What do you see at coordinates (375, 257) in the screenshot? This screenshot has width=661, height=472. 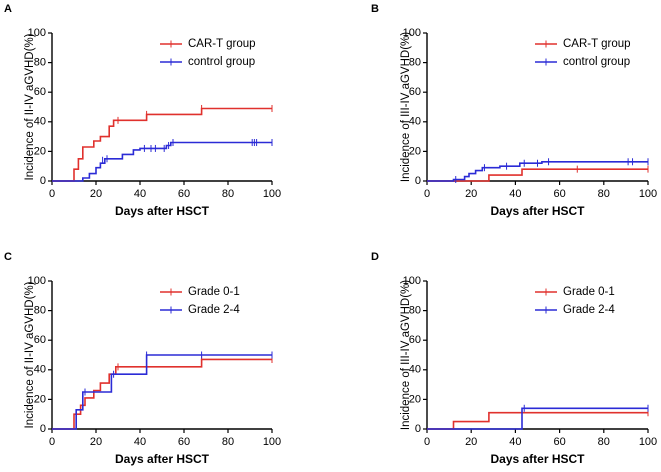 I see `panel-label: D` at bounding box center [375, 257].